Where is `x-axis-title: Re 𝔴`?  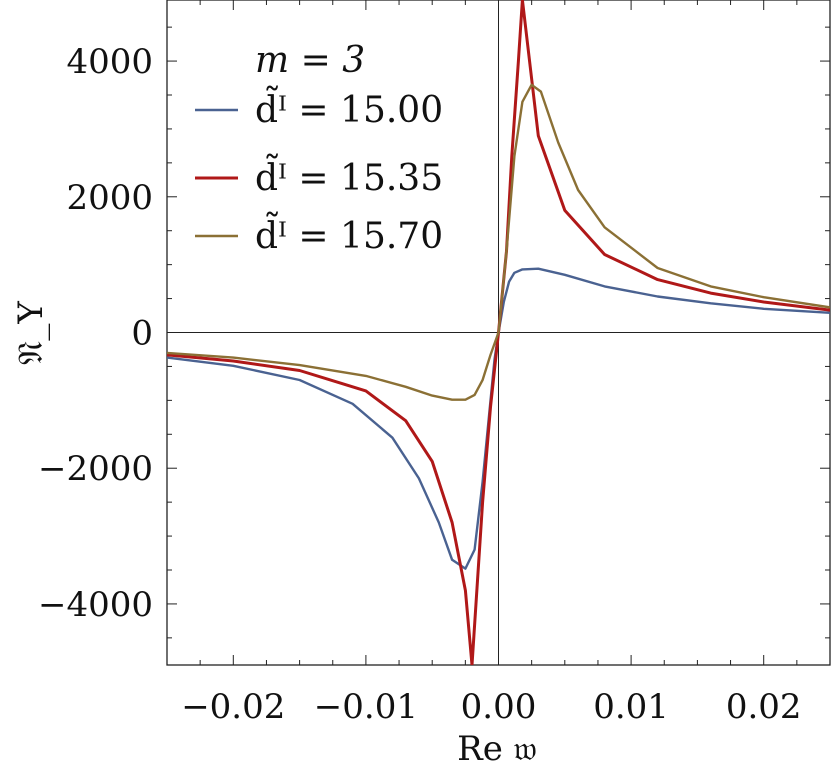 x-axis-title: Re 𝔴 is located at coordinates (497, 749).